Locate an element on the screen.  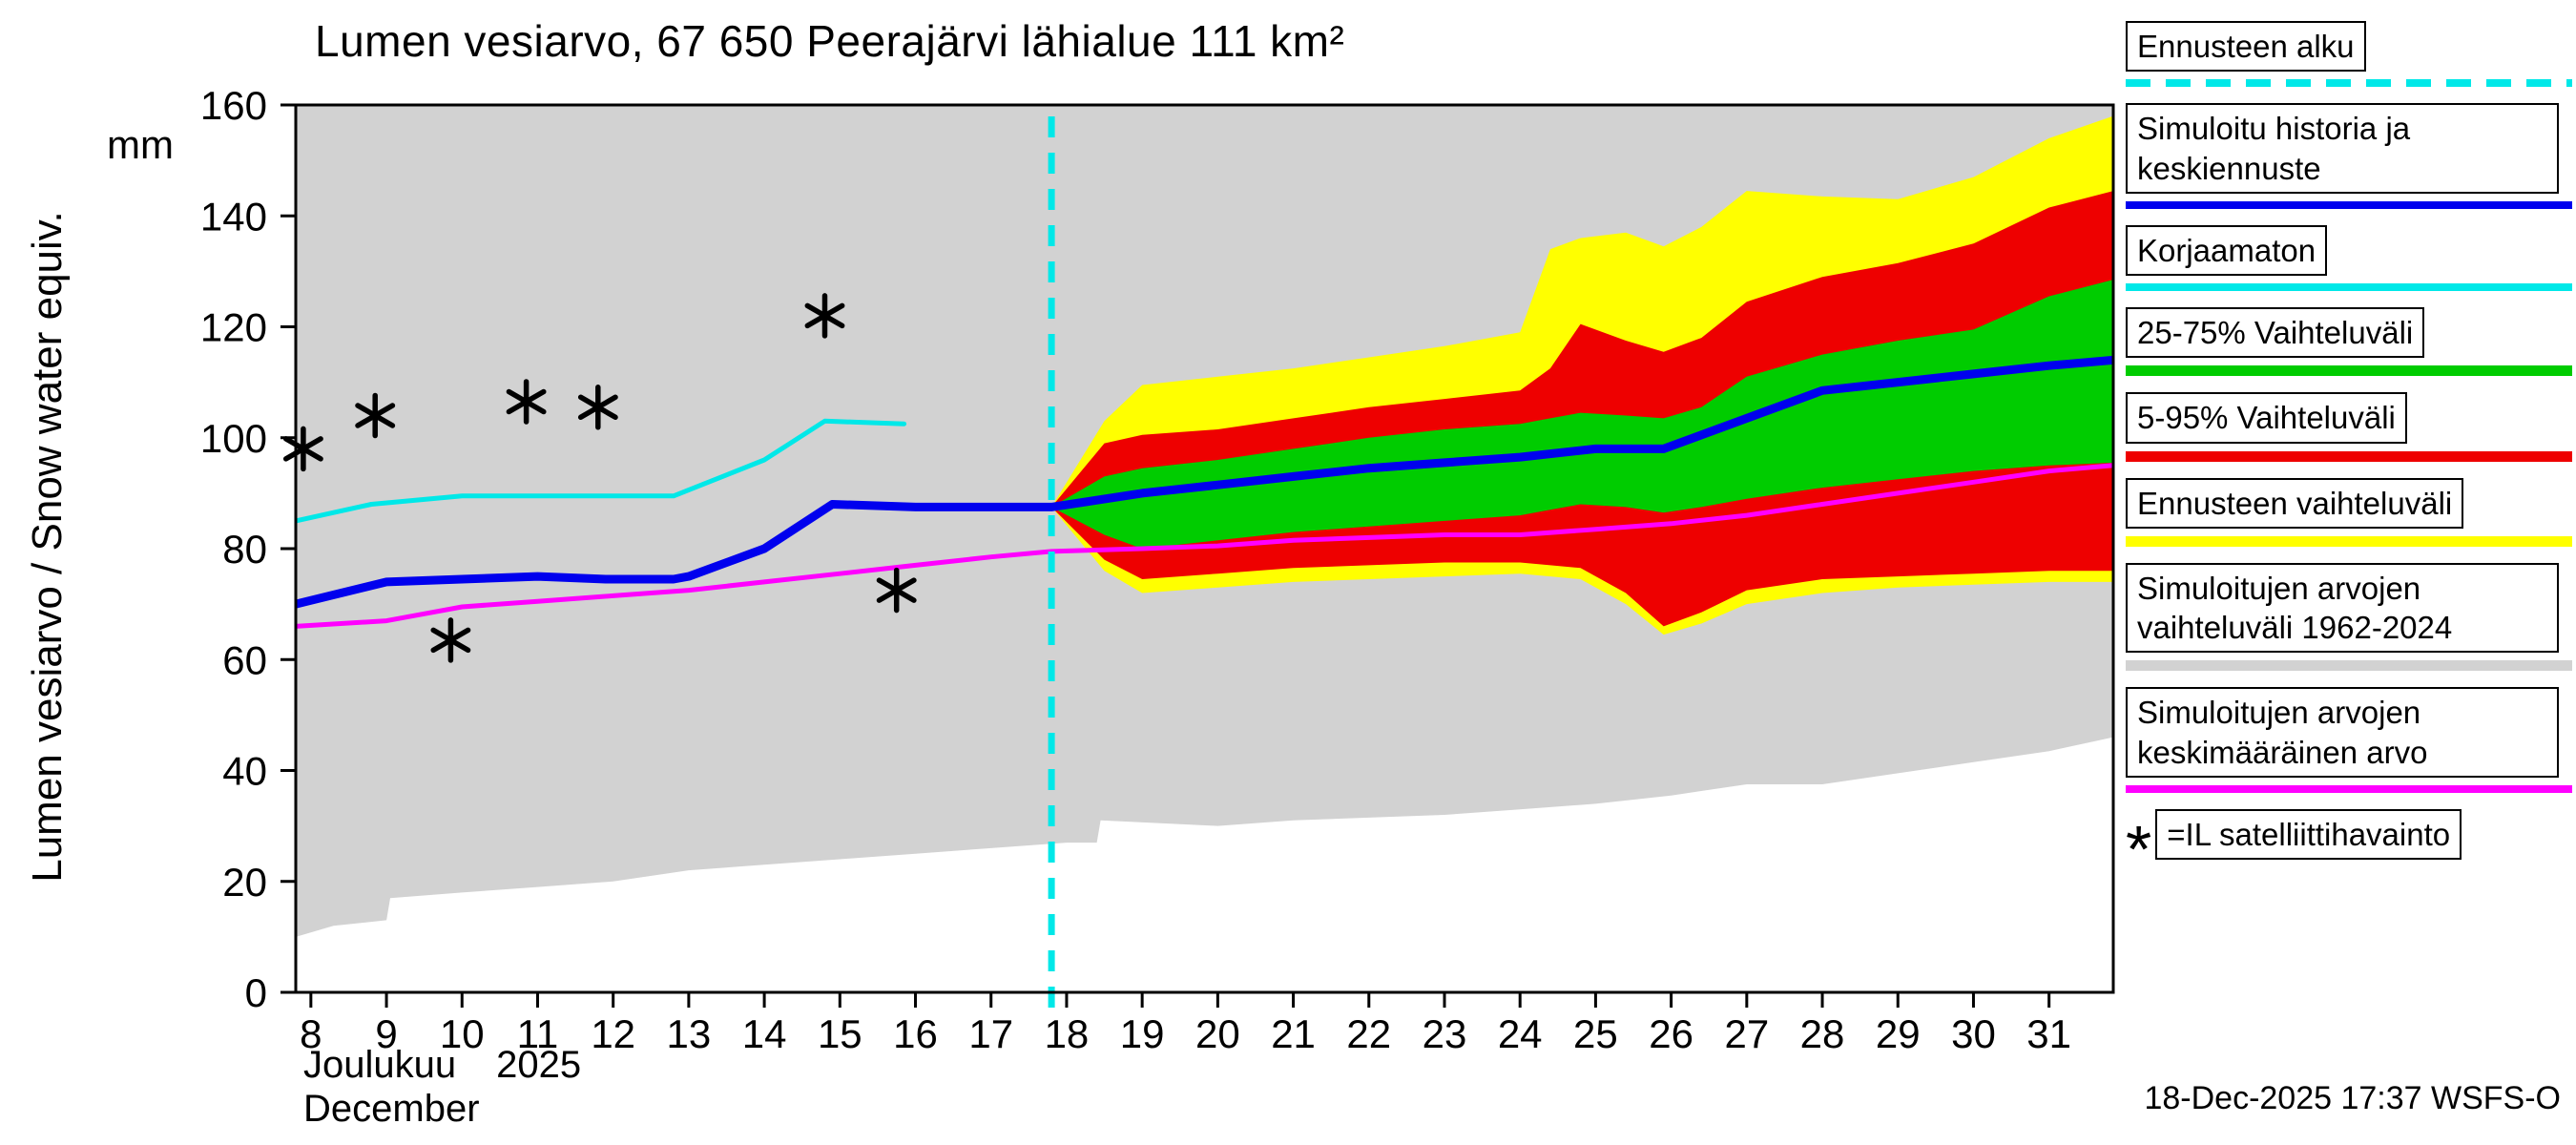
x-tick-label: 22 is located at coordinates (1368, 1034).